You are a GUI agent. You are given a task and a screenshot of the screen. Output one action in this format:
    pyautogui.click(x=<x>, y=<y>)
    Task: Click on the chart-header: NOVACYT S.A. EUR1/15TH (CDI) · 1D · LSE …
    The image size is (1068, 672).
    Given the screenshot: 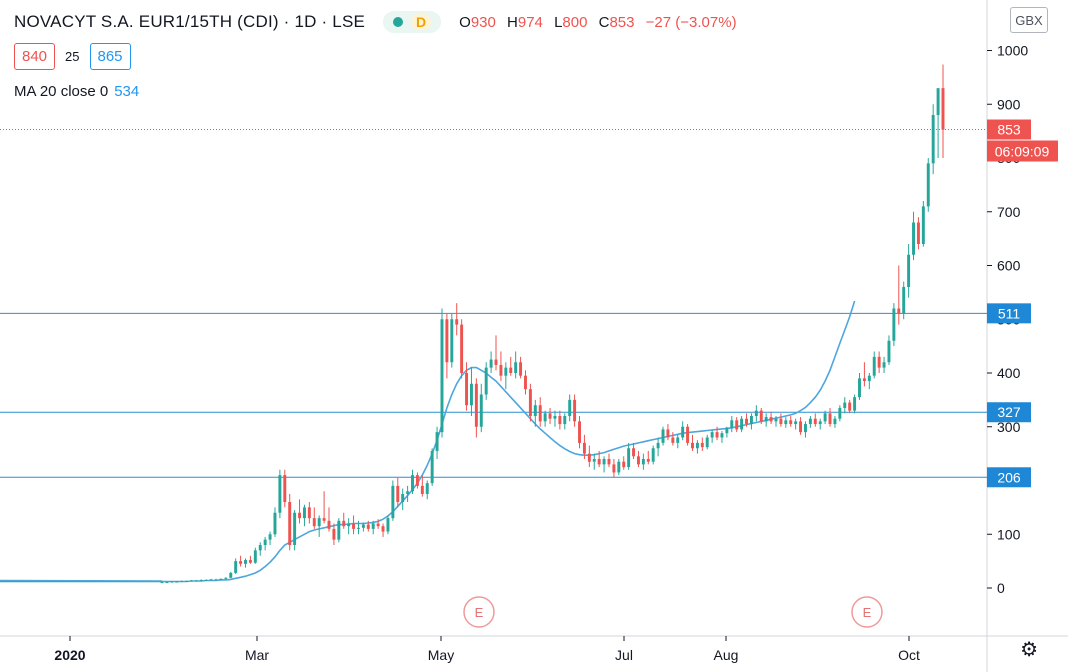 What is the action you would take?
    pyautogui.click(x=379, y=22)
    